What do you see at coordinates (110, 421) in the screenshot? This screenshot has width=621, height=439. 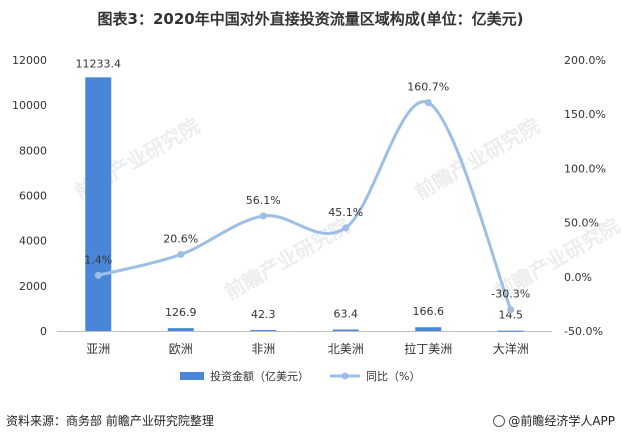 I see `source-note: 资料来源：商务部 前瞻产业研究院整理` at bounding box center [110, 421].